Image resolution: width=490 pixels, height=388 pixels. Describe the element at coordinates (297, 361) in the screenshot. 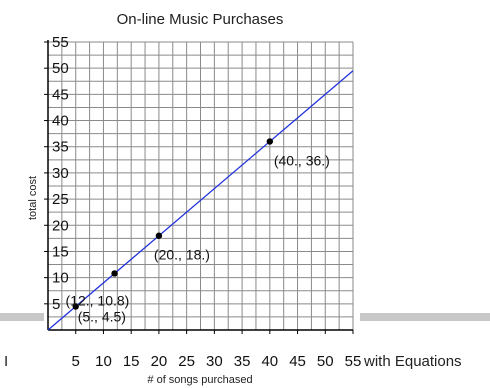

I see `x-tick-label: 45` at that location.